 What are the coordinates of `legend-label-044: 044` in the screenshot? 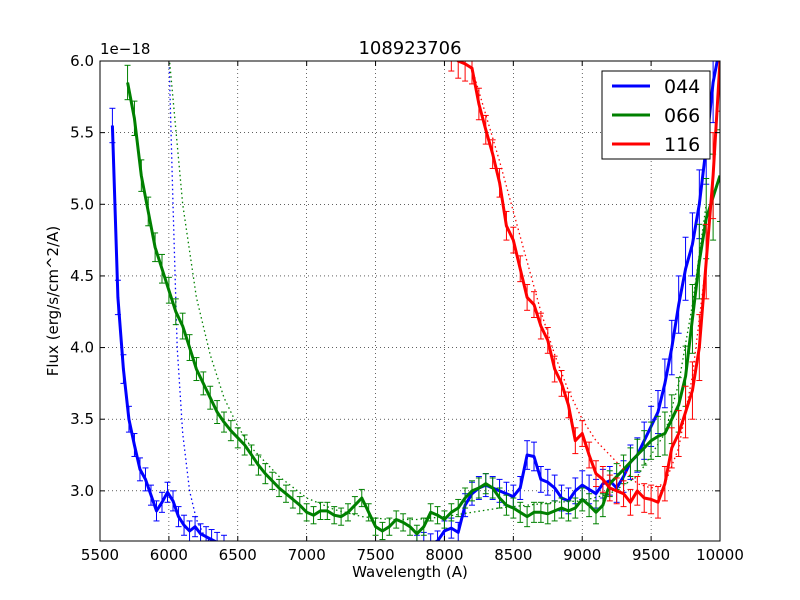 It's located at (682, 87).